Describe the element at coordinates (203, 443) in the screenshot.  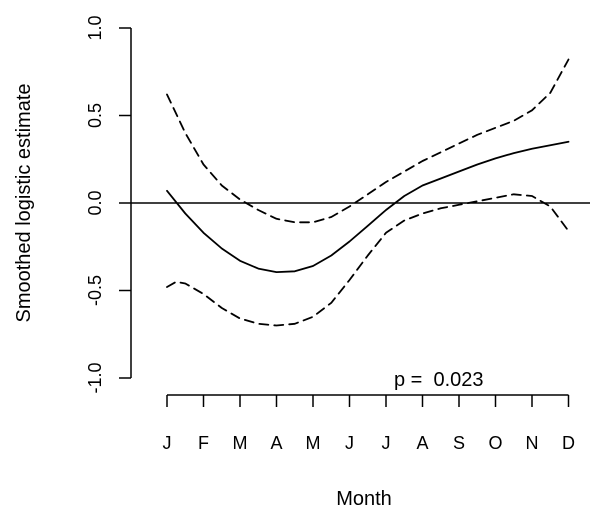
I see `x-tick-label: F` at that location.